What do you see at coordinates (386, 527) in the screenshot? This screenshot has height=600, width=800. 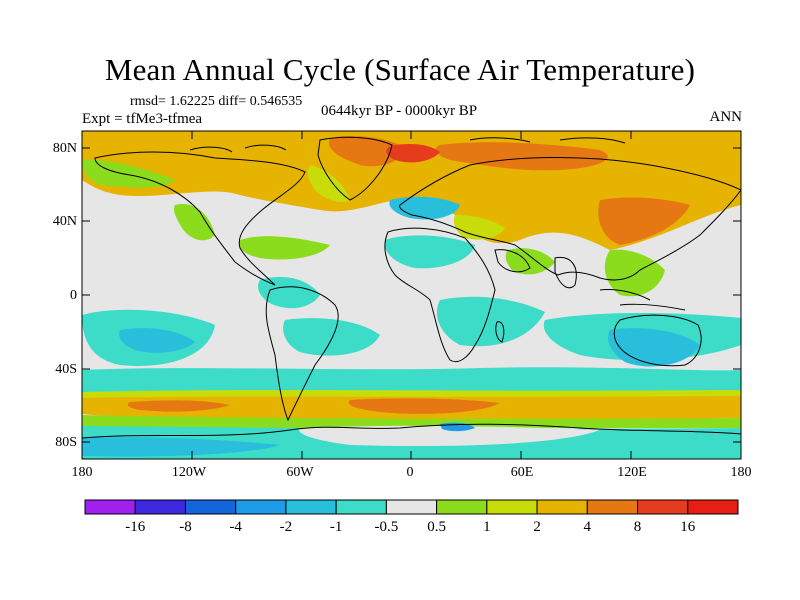 I see `colorbar-label: -0.5` at bounding box center [386, 527].